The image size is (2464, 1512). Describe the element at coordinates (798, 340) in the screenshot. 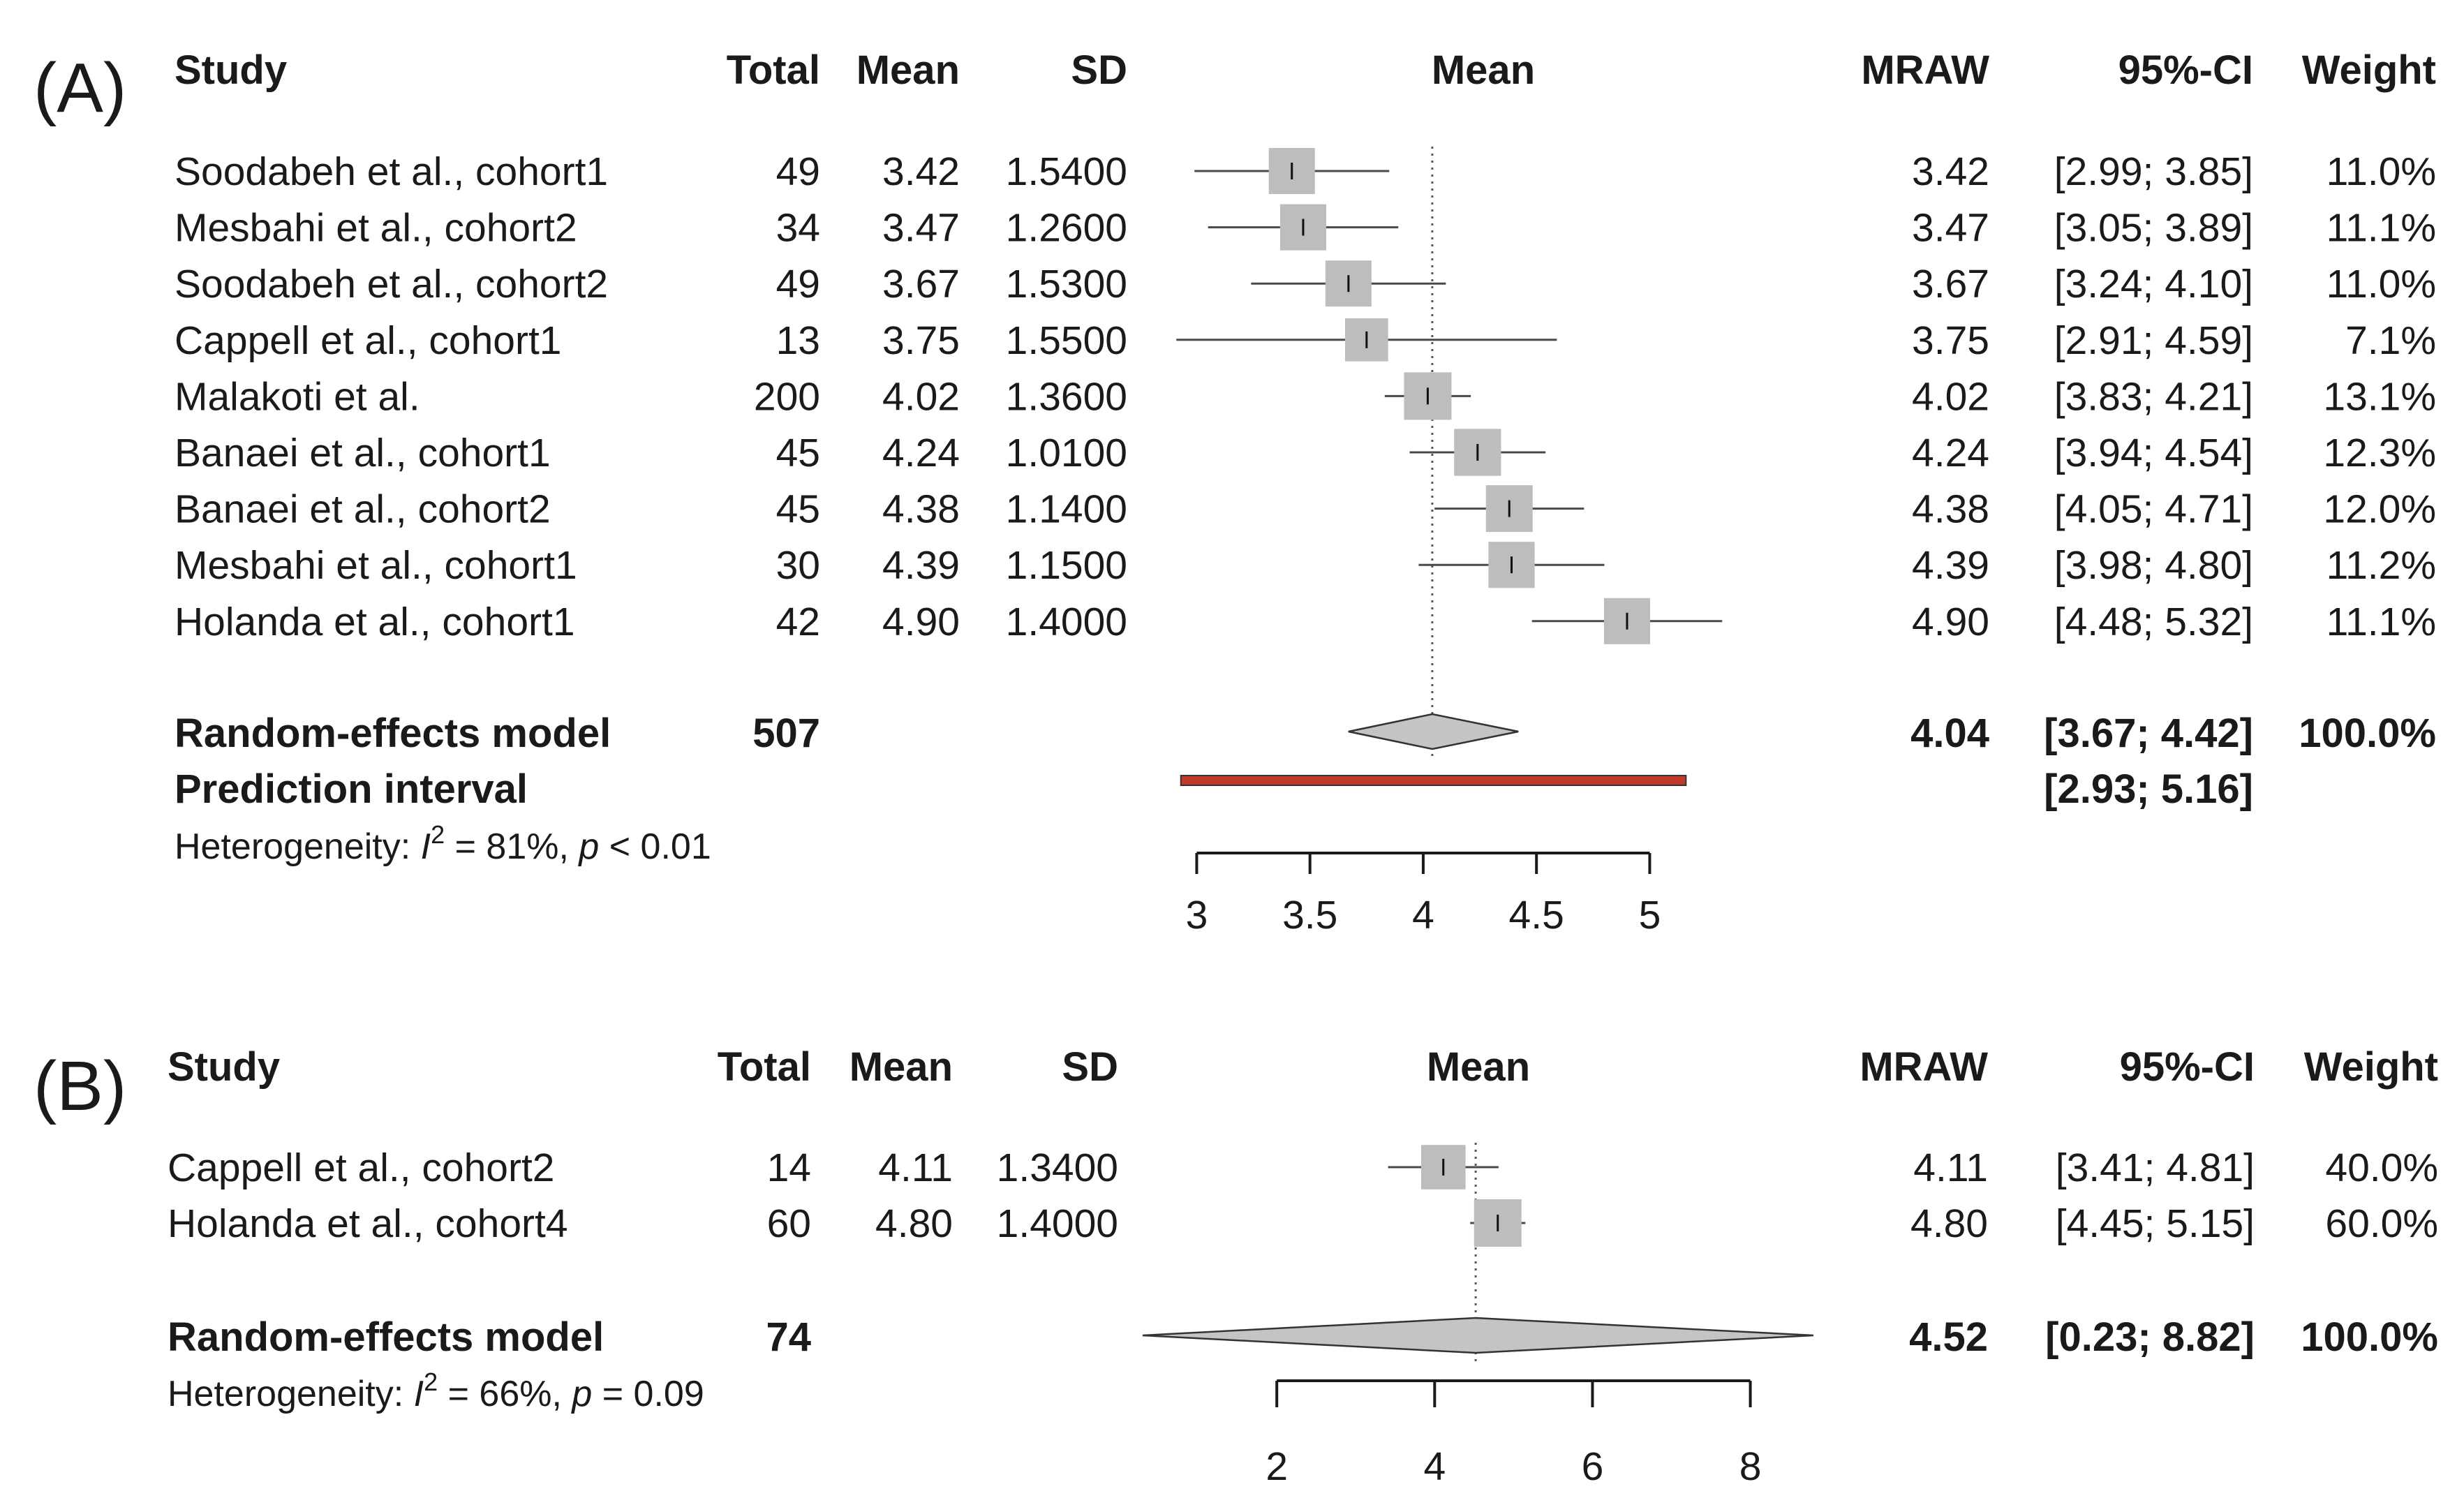

I see `study-total: 13` at that location.